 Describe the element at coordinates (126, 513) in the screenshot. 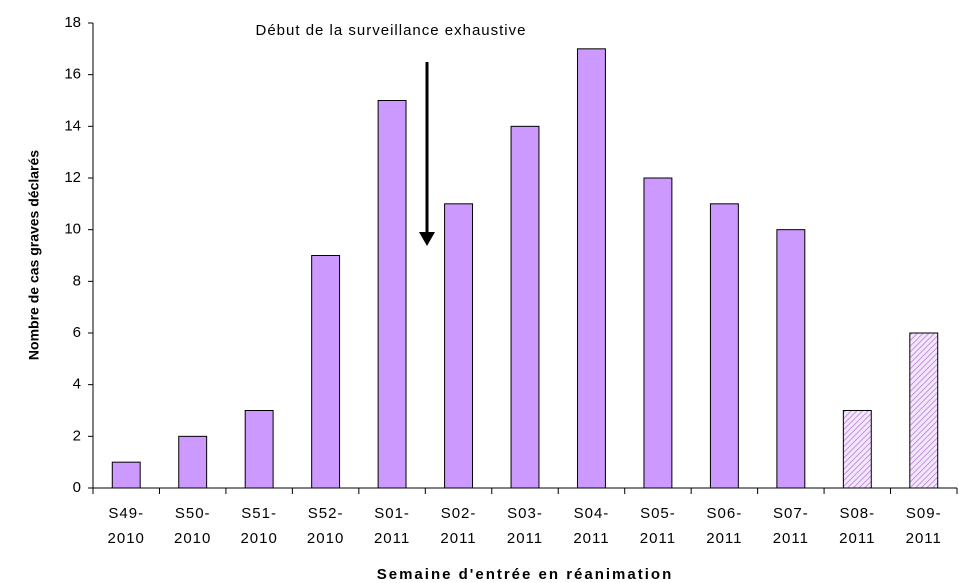

I see `x-tick-label: S49-` at that location.